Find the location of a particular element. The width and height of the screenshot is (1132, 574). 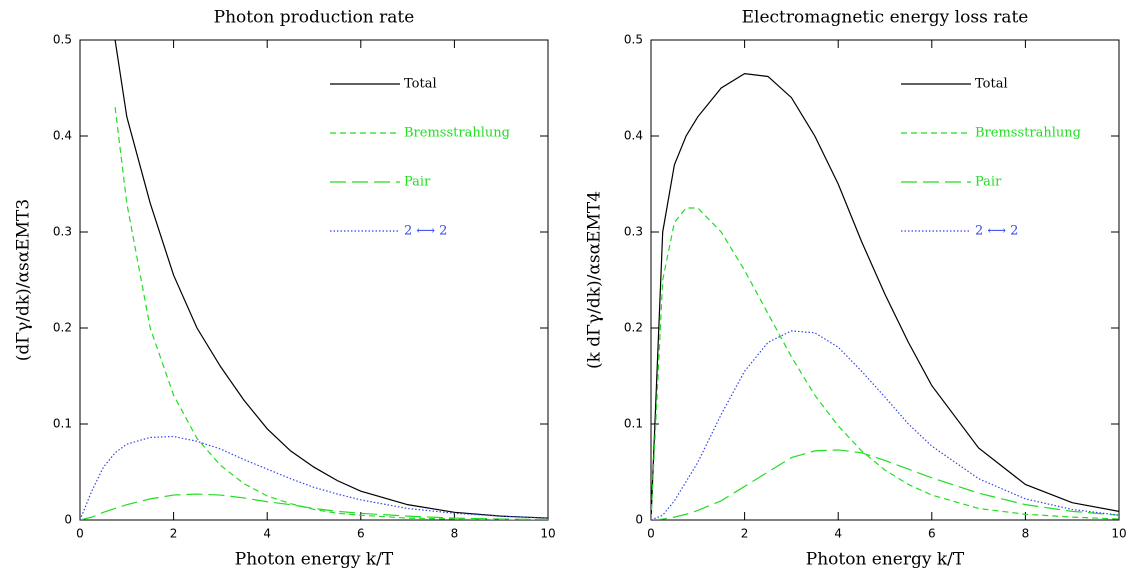

y-axis-label: (k dΓγ/dk)/αsαEMT4 is located at coordinates (595, 280).